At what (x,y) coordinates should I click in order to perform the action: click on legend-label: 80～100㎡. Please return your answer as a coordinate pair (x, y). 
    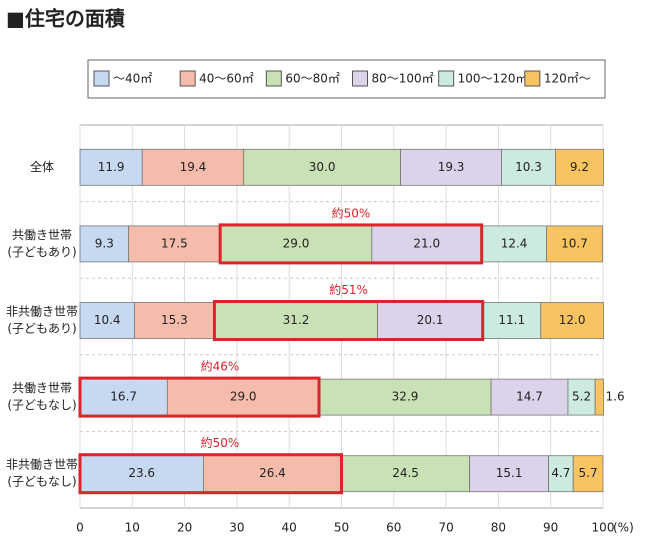
    Looking at the image, I should click on (403, 79).